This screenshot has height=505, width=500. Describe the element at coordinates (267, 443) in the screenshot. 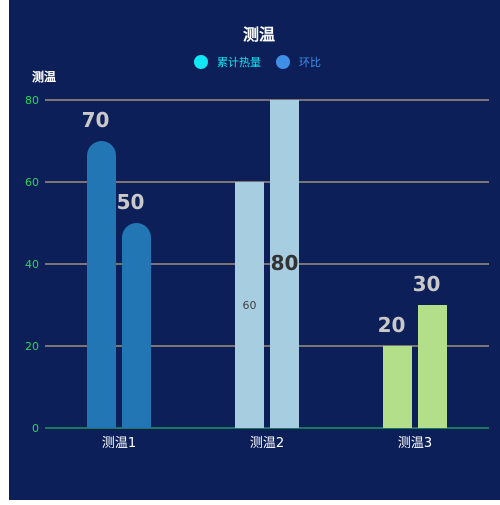

I see `x-tick-label: 测温2` at that location.